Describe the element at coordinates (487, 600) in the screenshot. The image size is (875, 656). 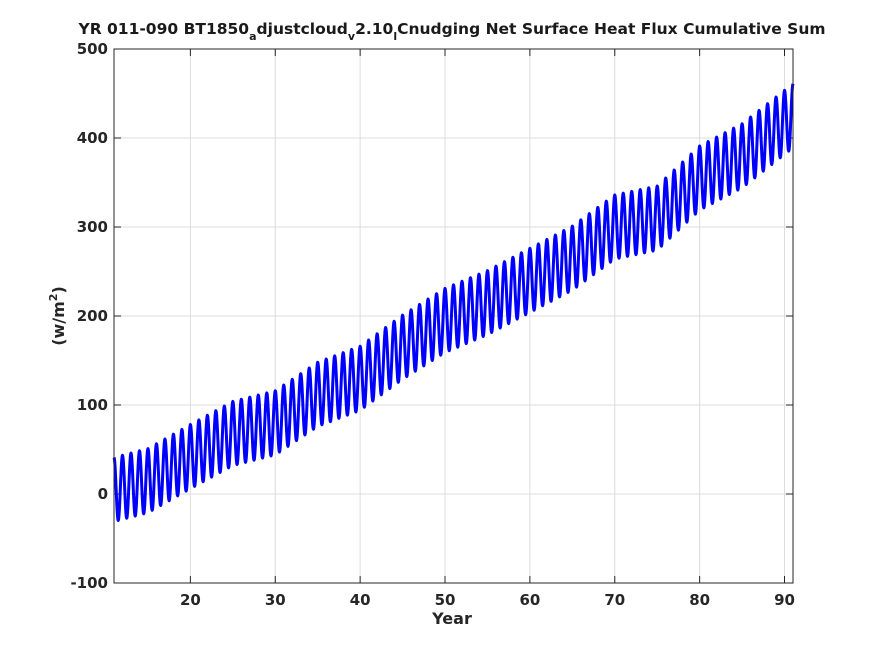
I see `x-tick-labels: 20 30 40 50 60 70 80 90` at that location.